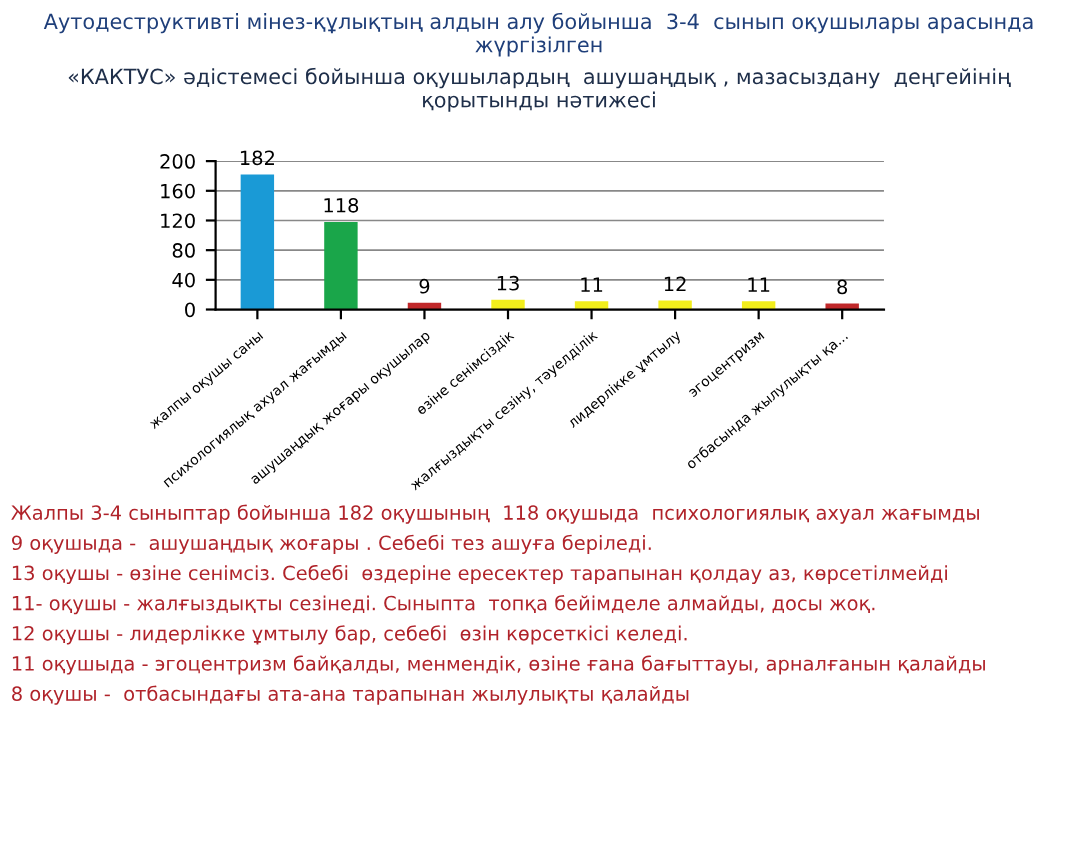 The image size is (1078, 848). What do you see at coordinates (331, 544) in the screenshot?
I see `text: 9 оқушыда - ашушаңдық жоғары . Себебі тез ашуға беріледі.` at bounding box center [331, 544].